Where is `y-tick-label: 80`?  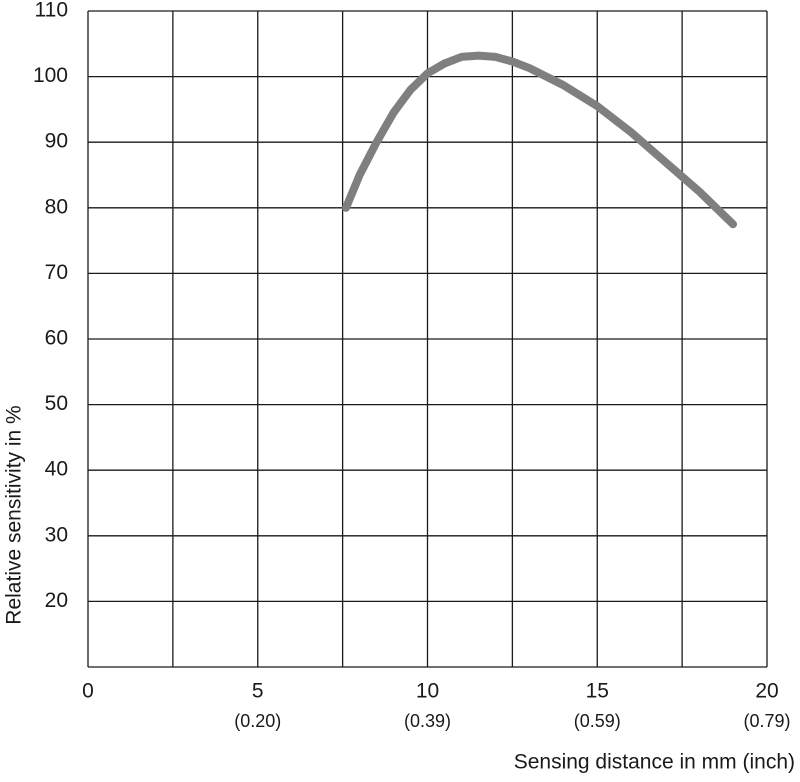
y-tick-label: 80 is located at coordinates (56, 206).